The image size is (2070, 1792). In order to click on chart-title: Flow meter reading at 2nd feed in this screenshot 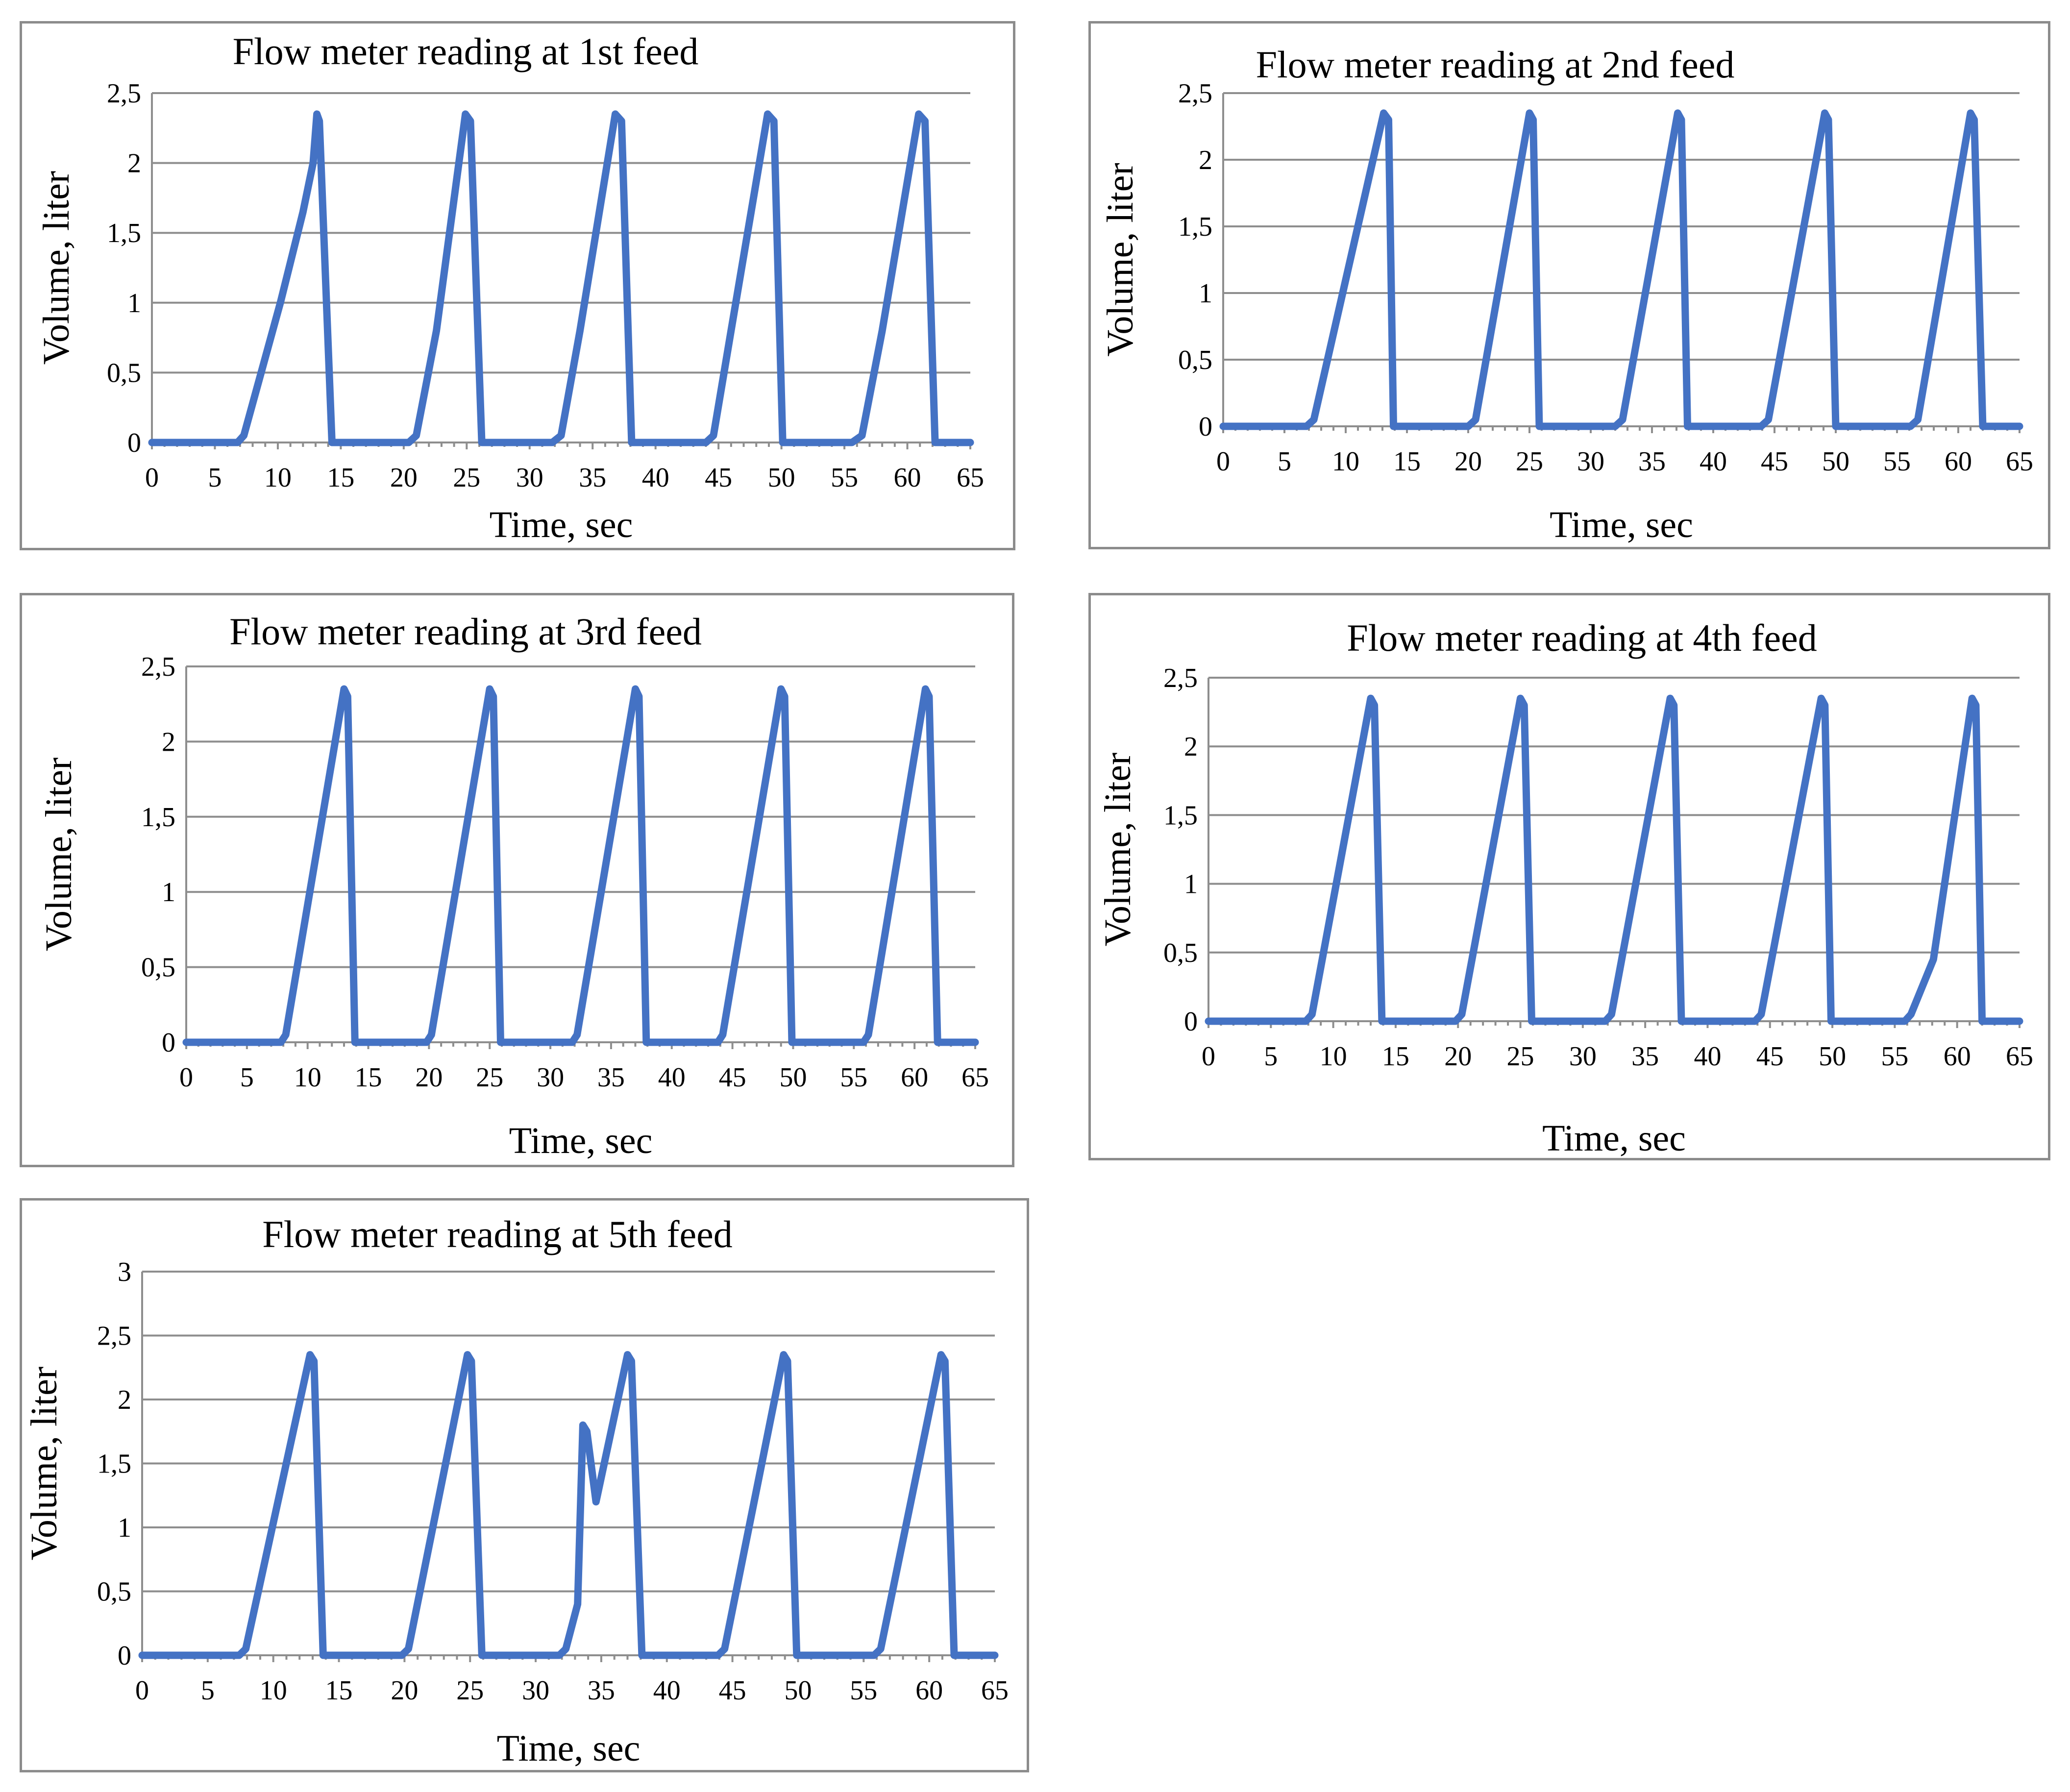, I will do `click(1495, 64)`.